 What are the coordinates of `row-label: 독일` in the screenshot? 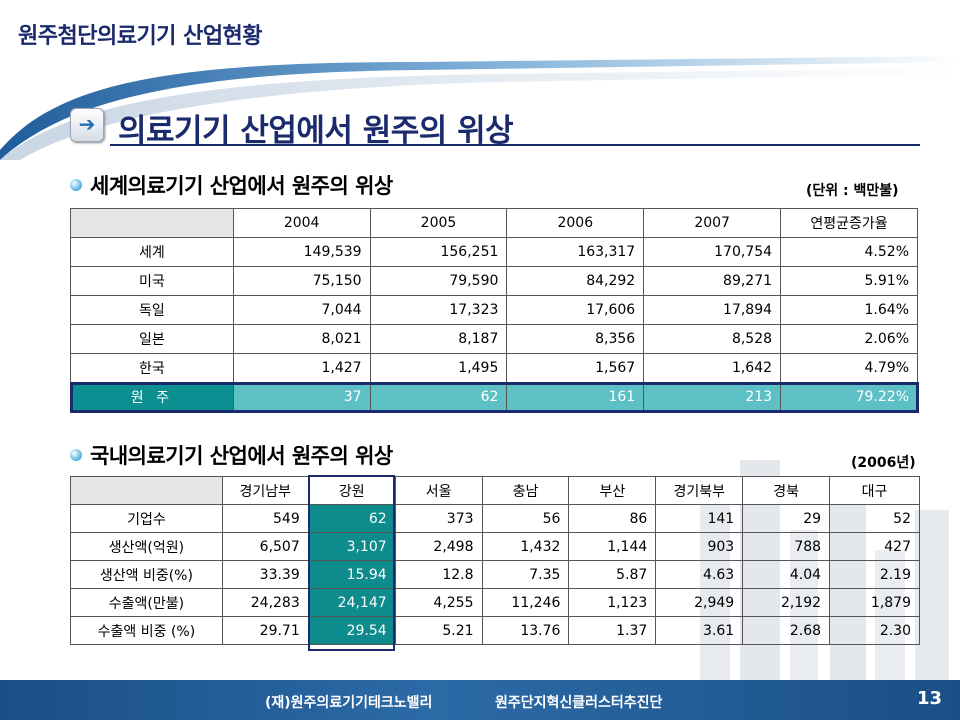 It's located at (152, 310).